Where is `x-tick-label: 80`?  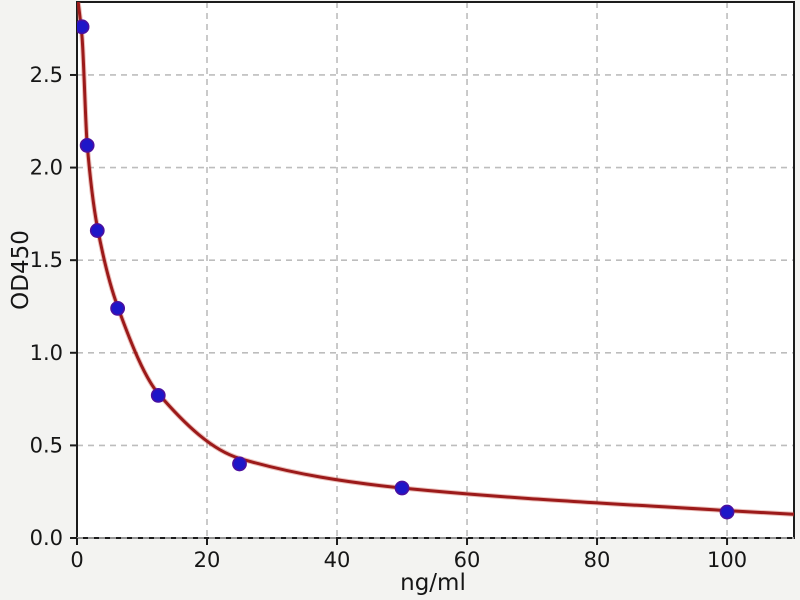 x-tick-label: 80 is located at coordinates (597, 560).